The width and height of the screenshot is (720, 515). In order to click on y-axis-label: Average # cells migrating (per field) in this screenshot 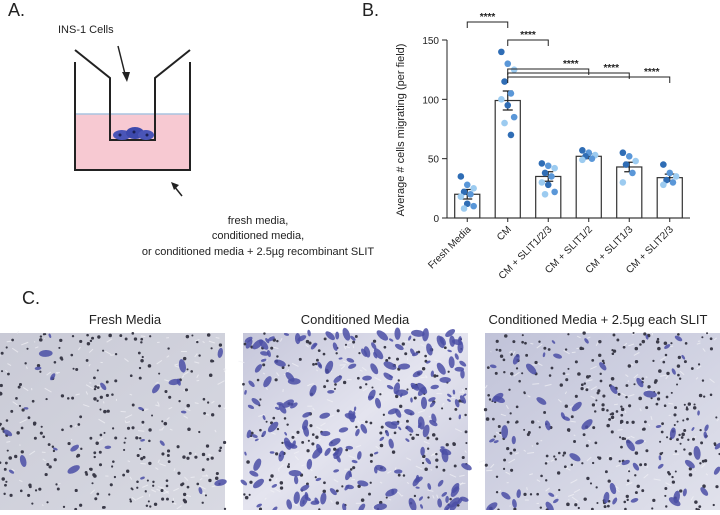, I will do `click(401, 130)`.